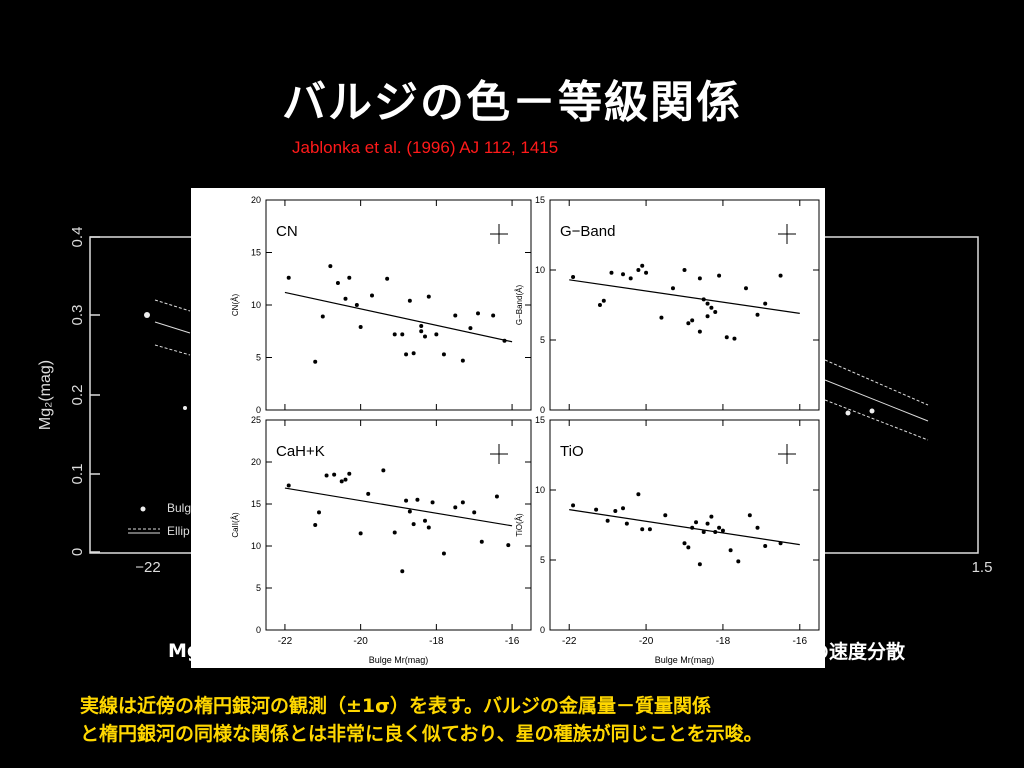 The image size is (1024, 768). I want to click on panel-frame, so click(398, 525).